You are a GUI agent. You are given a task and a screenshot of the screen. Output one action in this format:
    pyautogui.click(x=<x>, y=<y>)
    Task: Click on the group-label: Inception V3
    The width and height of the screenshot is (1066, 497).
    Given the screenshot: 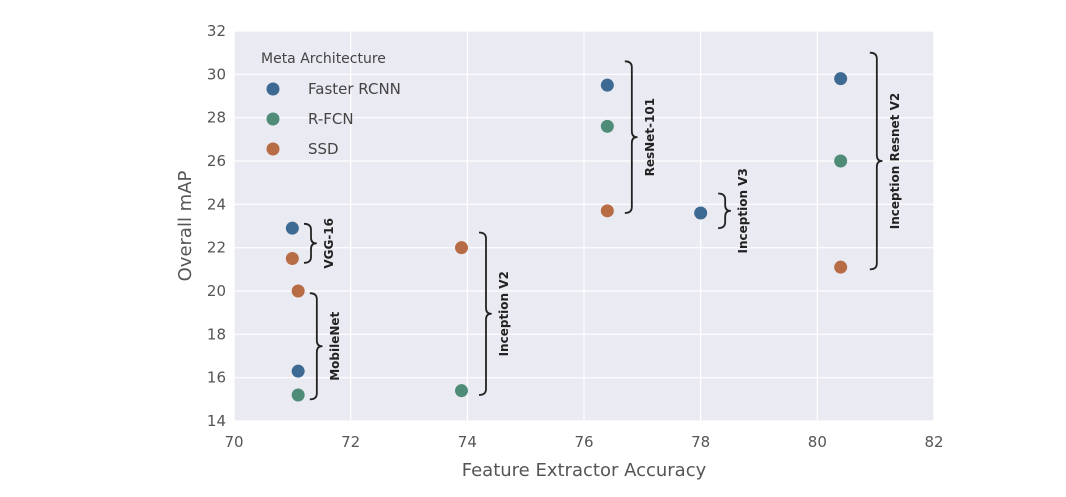 What is the action you would take?
    pyautogui.click(x=743, y=210)
    